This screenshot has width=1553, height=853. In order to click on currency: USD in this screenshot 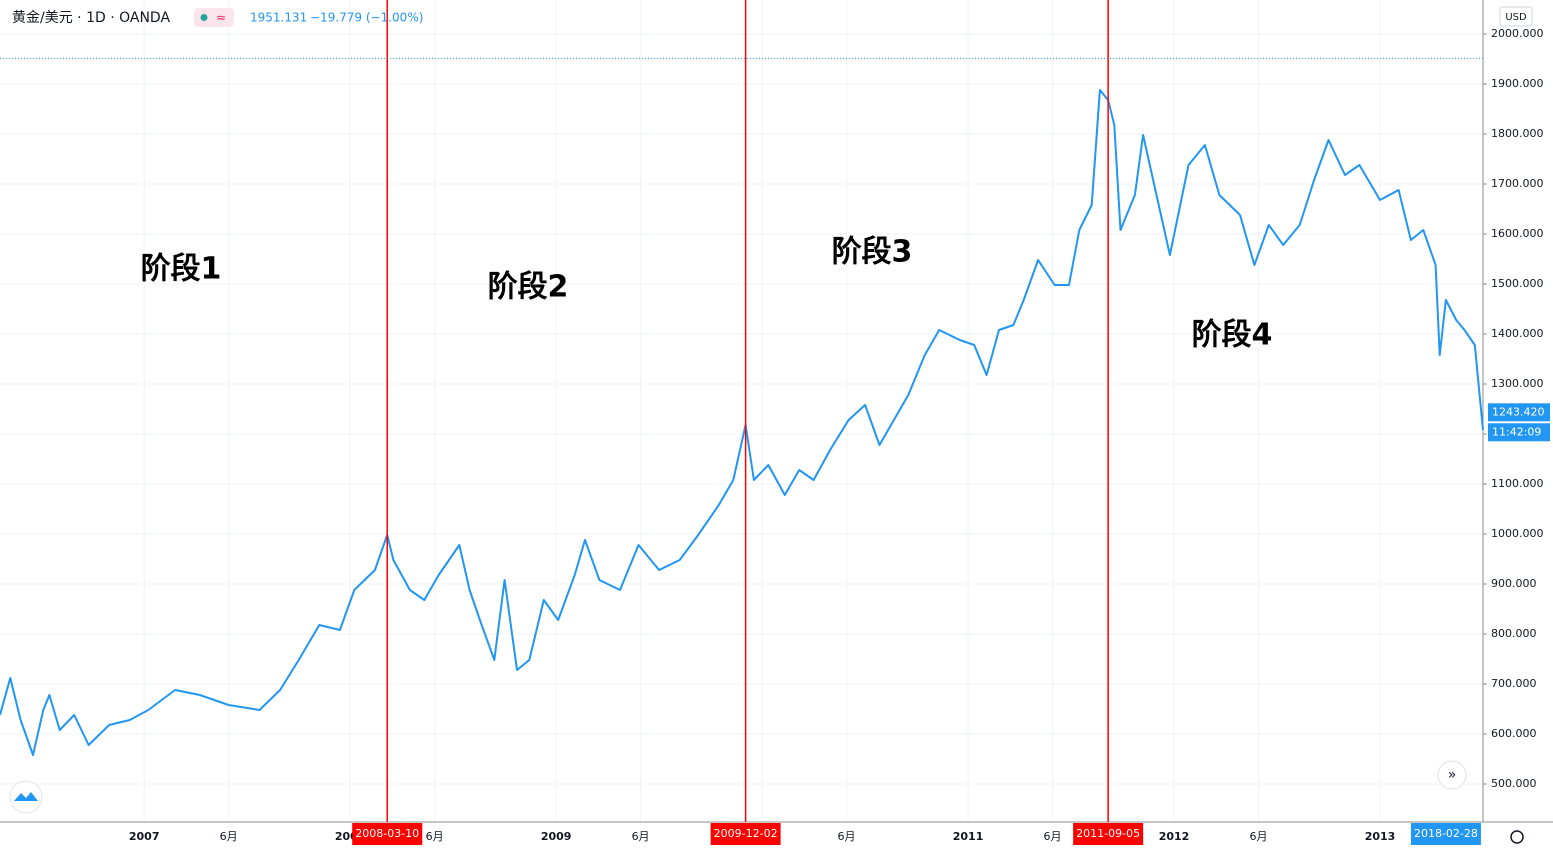, I will do `click(1516, 17)`.